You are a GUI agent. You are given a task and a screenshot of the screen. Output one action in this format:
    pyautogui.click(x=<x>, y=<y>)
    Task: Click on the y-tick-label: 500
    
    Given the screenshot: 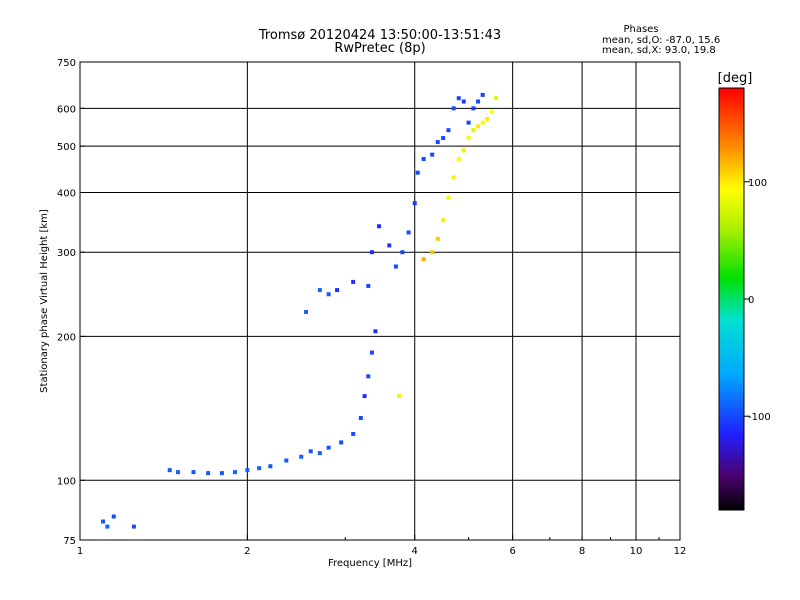 What is the action you would take?
    pyautogui.click(x=66, y=147)
    